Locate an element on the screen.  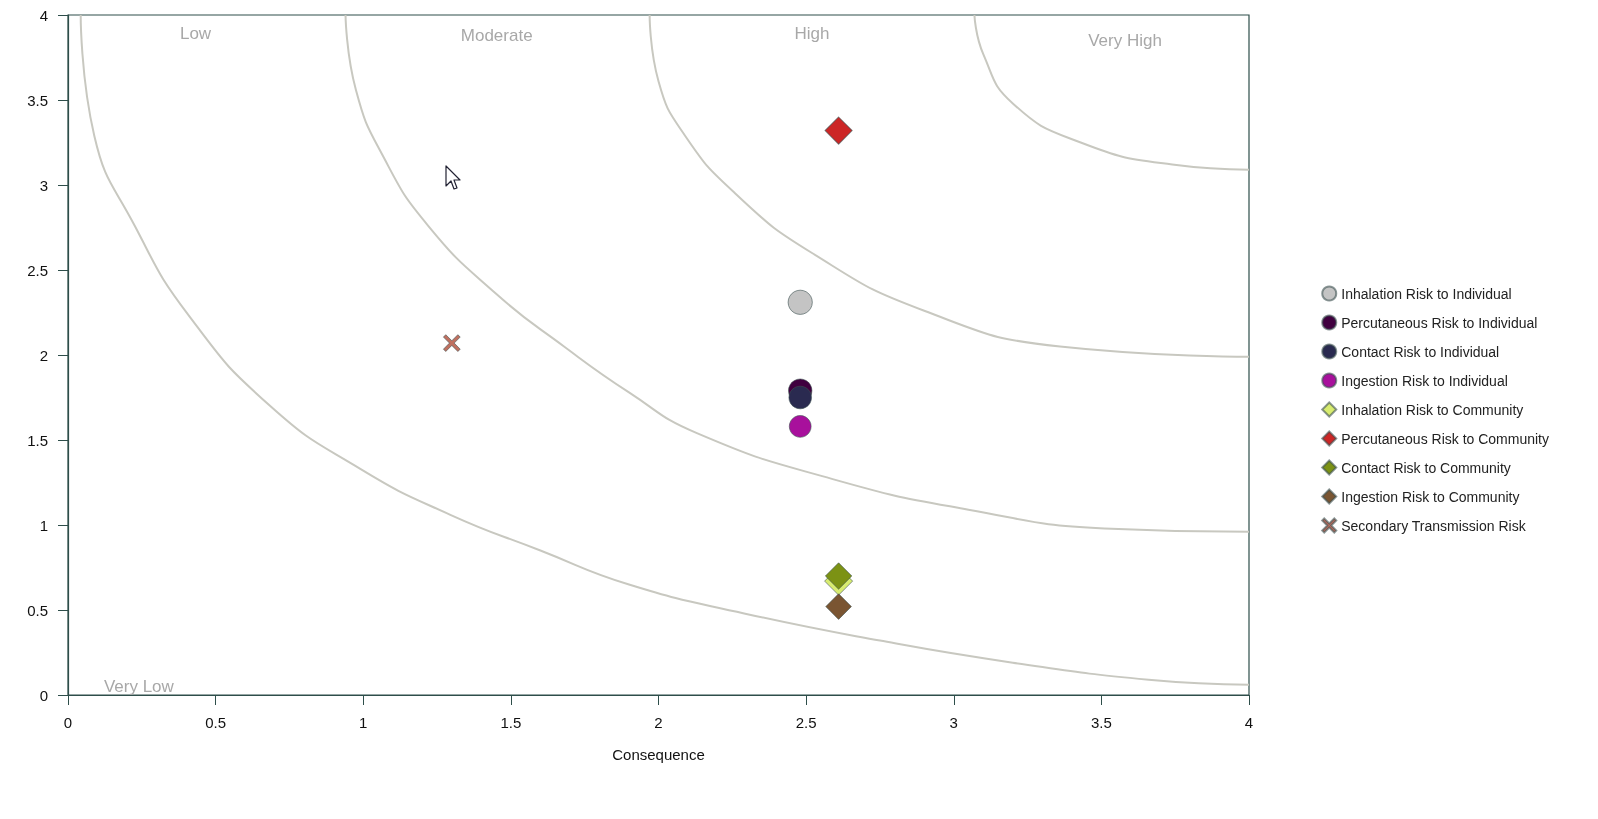
x-tick-label: 0 is located at coordinates (68, 722).